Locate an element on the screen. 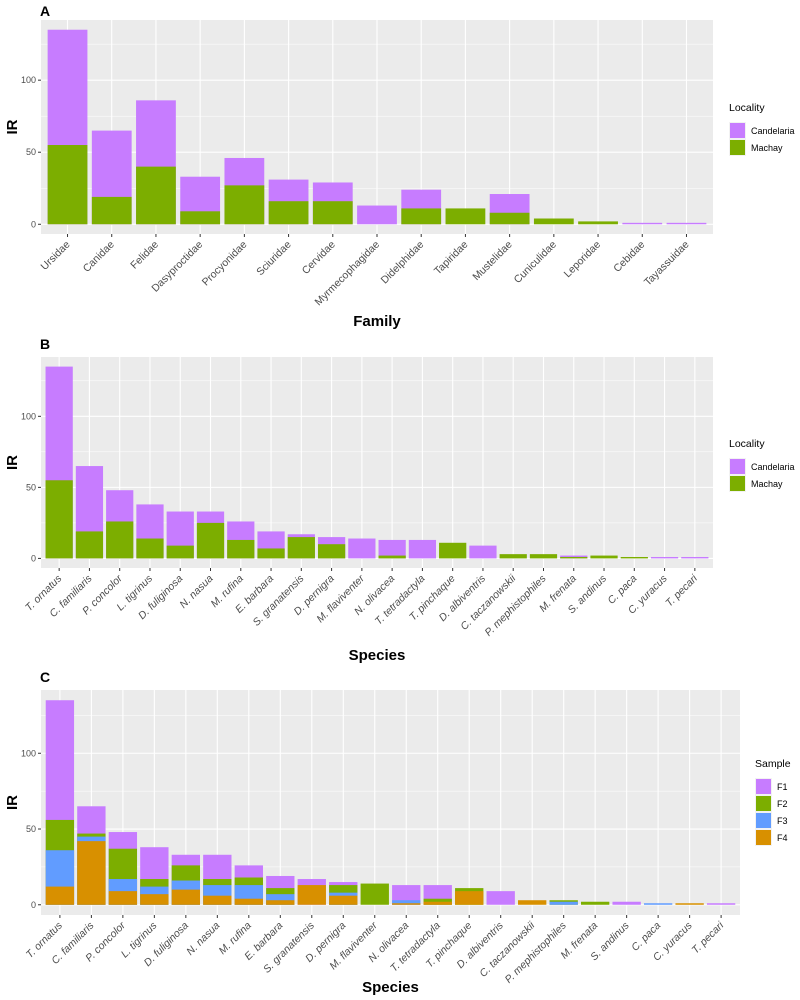  bar-machay-d-pernigra is located at coordinates (331, 551).